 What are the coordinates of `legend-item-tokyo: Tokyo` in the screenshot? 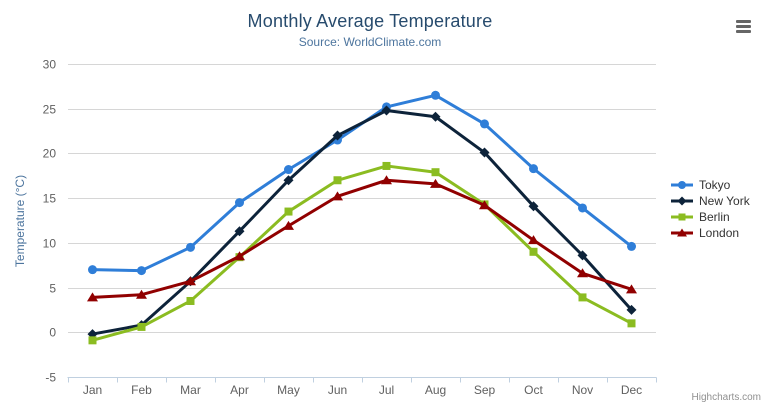 It's located at (710, 185).